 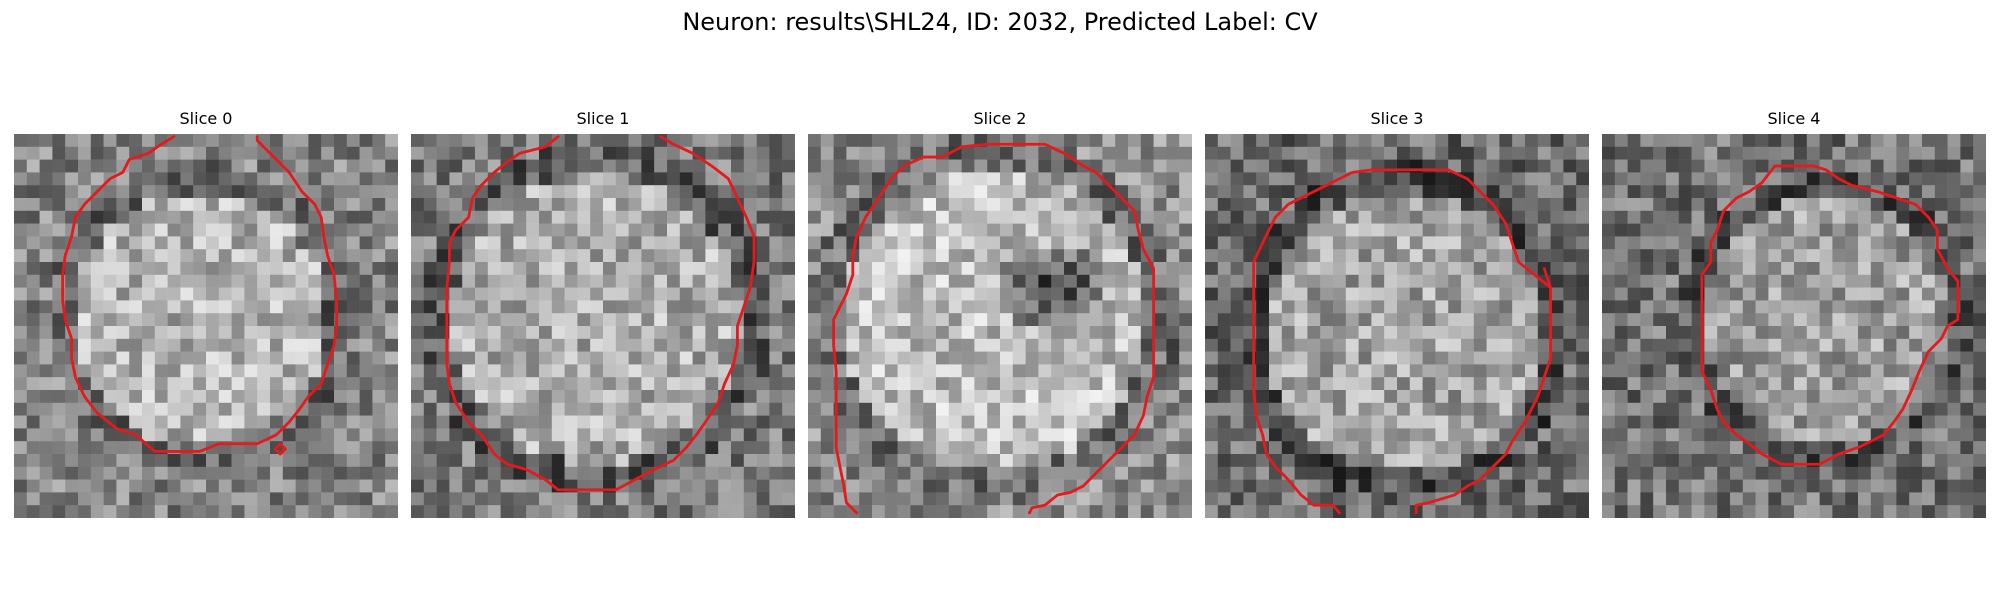 What do you see at coordinates (1397, 118) in the screenshot?
I see `slice-title: Slice 3` at bounding box center [1397, 118].